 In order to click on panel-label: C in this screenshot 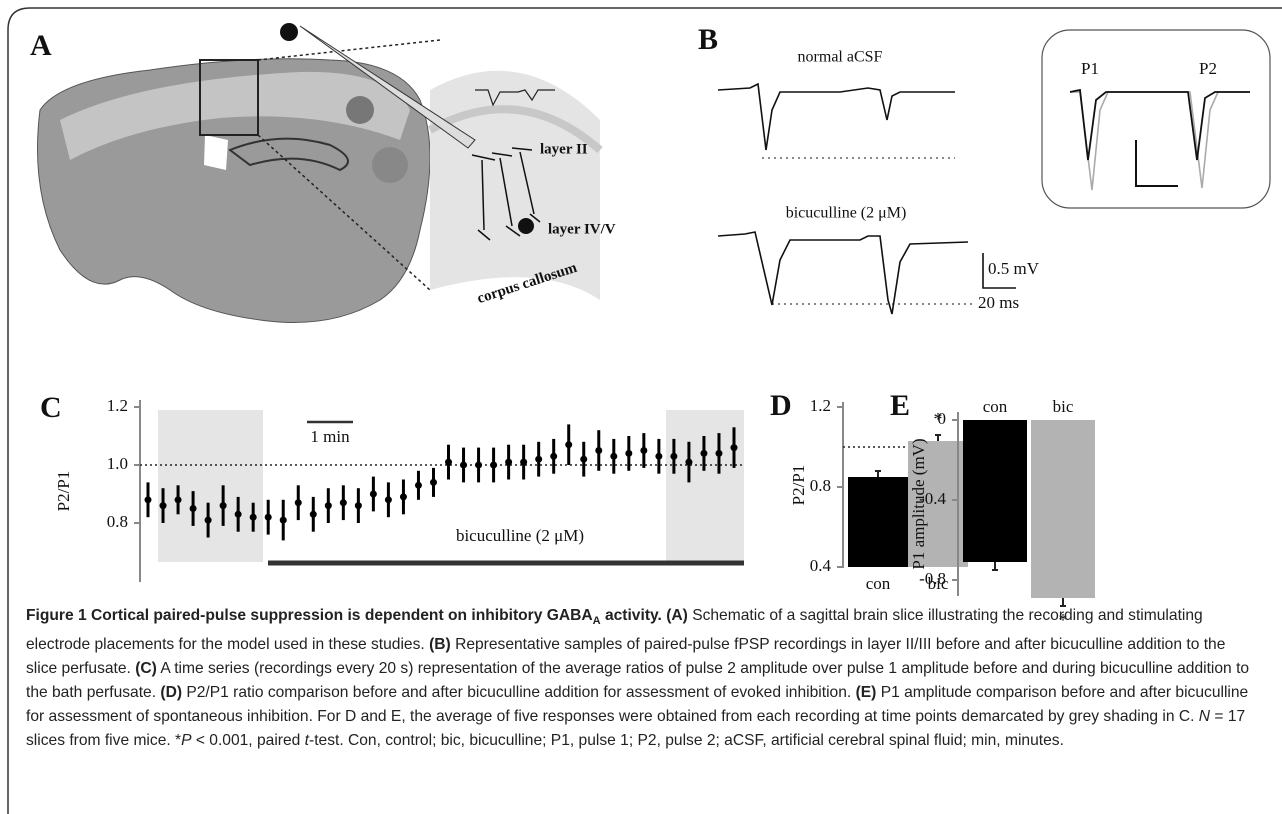, I will do `click(51, 407)`.